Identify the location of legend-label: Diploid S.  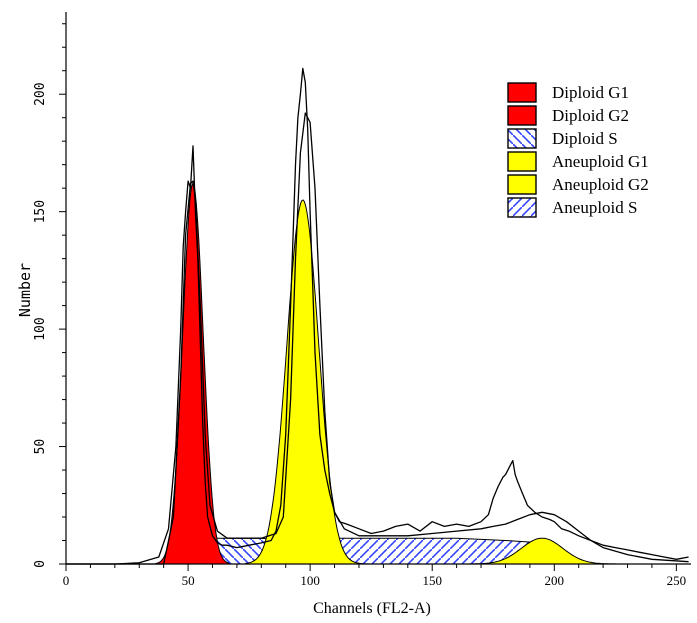
(585, 138).